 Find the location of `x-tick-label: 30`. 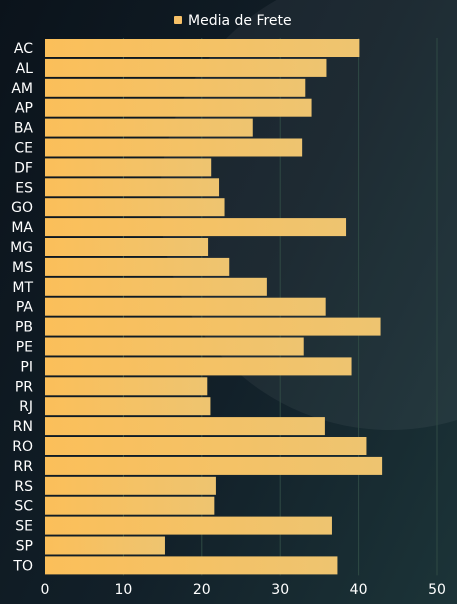

x-tick-label: 30 is located at coordinates (280, 590).